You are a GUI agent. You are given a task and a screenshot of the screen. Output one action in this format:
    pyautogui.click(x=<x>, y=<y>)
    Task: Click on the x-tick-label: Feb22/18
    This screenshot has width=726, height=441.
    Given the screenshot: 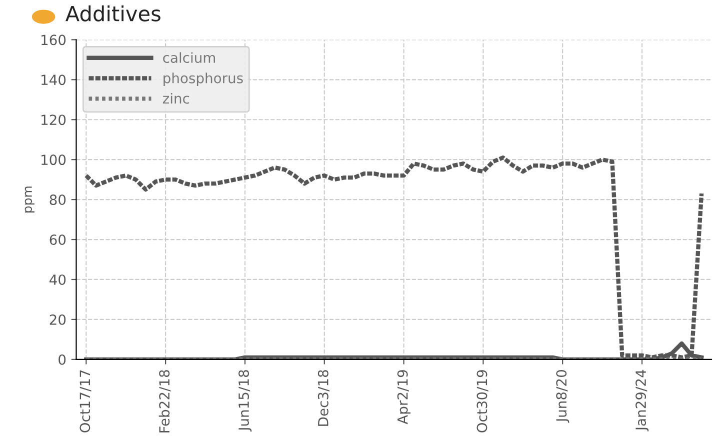 What is the action you would take?
    pyautogui.click(x=164, y=401)
    